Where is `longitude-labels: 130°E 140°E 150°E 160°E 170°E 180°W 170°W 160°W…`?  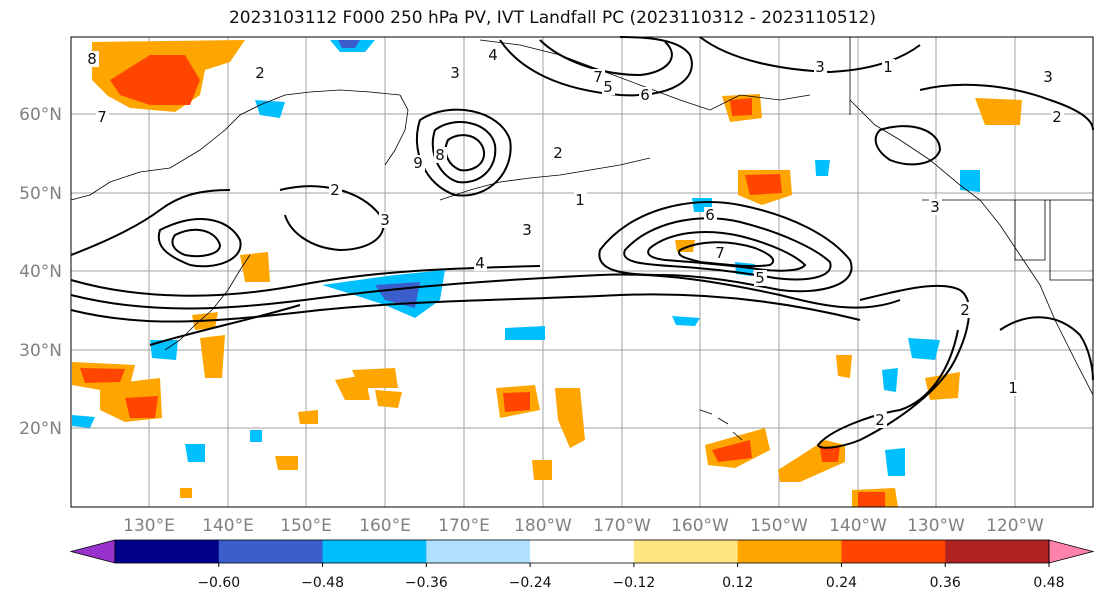
longitude-labels: 130°E 140°E 150°E 160°E 170°E 180°W 170°W 160°W… is located at coordinates (583, 526).